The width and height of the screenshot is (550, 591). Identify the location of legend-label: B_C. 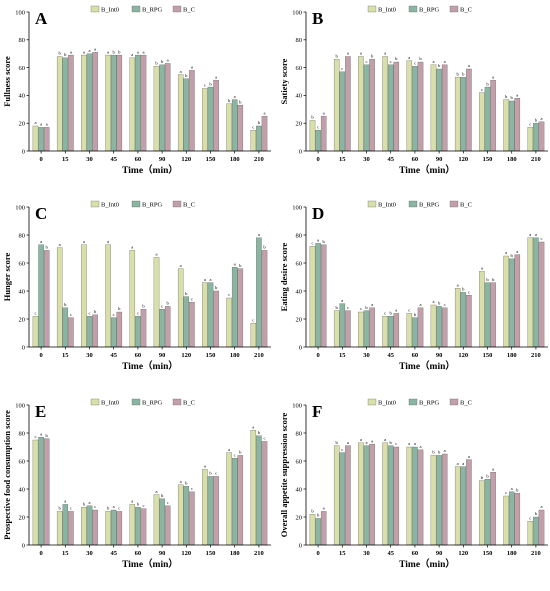
(466, 205).